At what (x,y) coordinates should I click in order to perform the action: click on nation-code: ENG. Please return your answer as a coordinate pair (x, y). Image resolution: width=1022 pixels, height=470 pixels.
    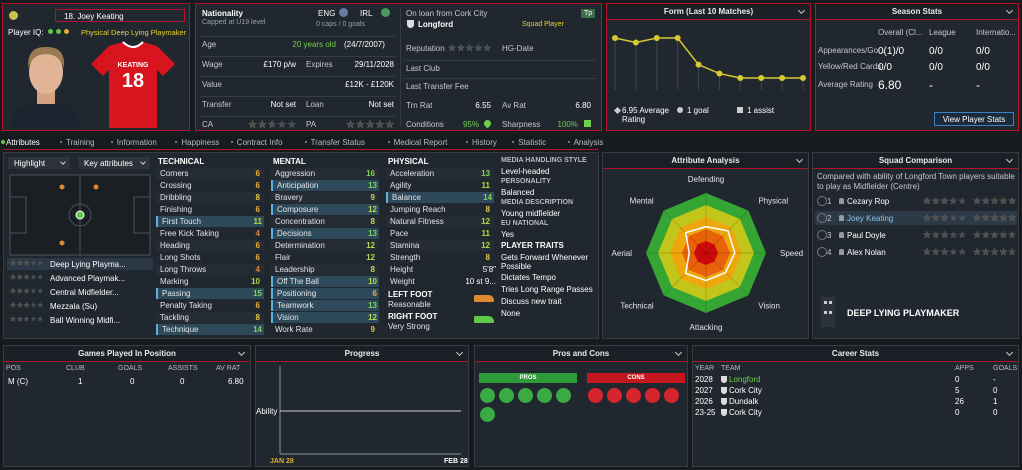
    Looking at the image, I should click on (327, 13).